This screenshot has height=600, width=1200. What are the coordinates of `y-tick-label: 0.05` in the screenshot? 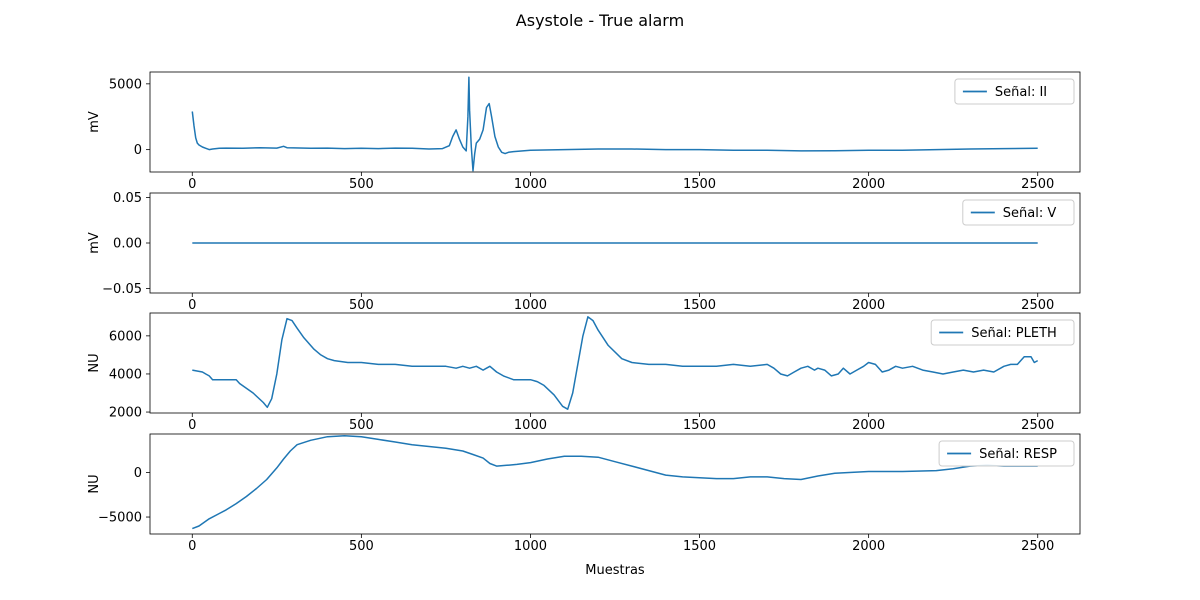 It's located at (127, 198).